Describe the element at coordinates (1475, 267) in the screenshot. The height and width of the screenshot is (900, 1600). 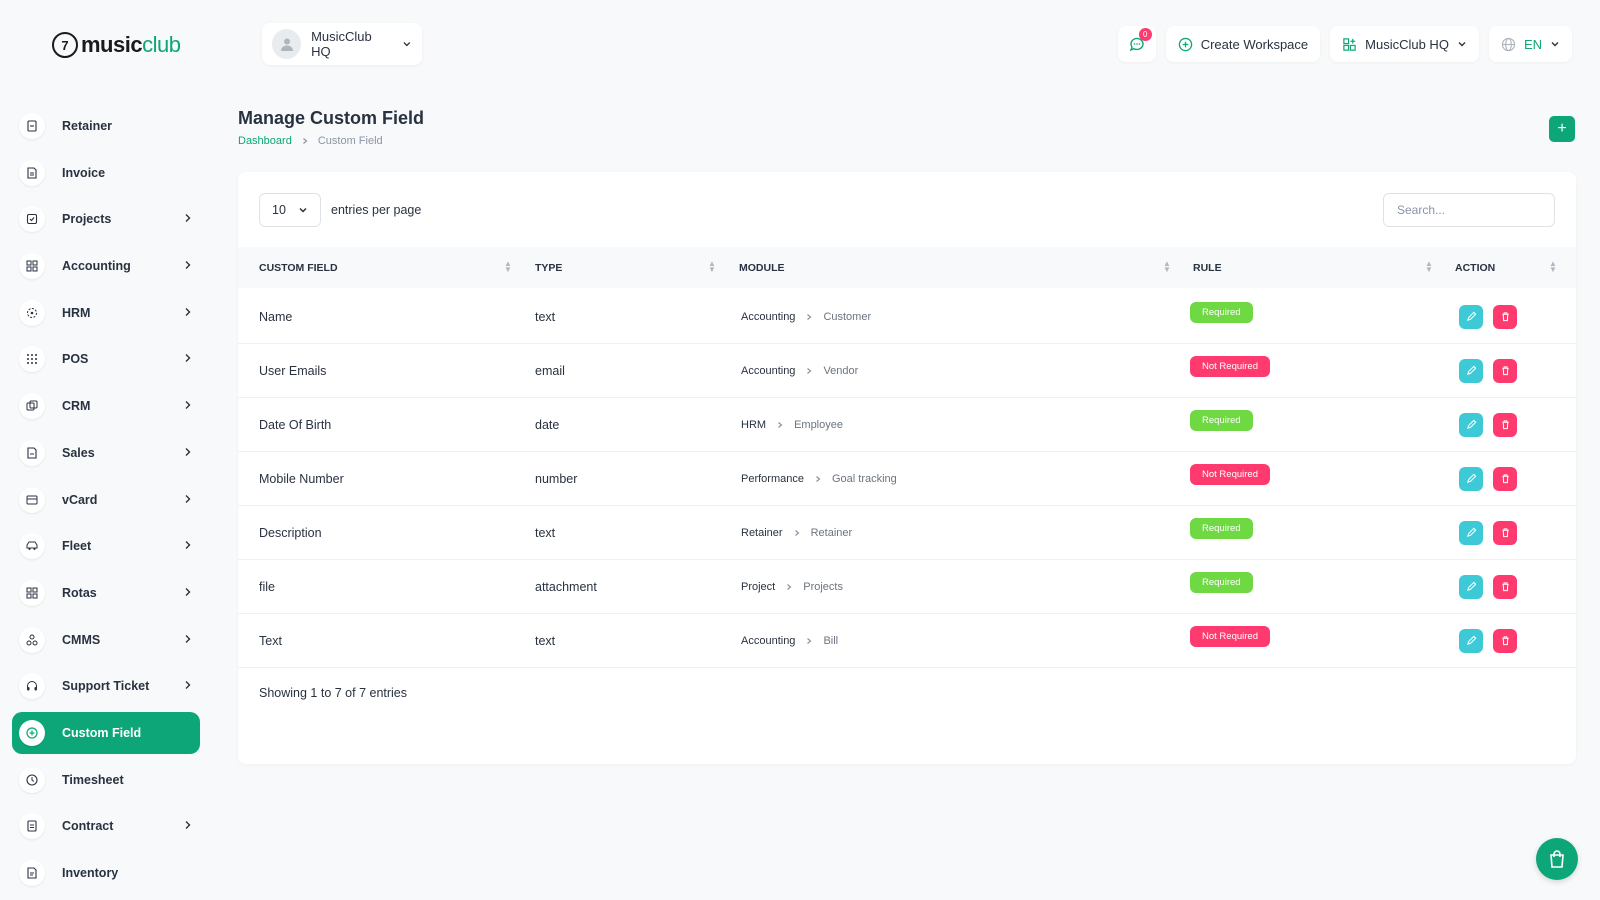
I see `column-action: ACTION` at that location.